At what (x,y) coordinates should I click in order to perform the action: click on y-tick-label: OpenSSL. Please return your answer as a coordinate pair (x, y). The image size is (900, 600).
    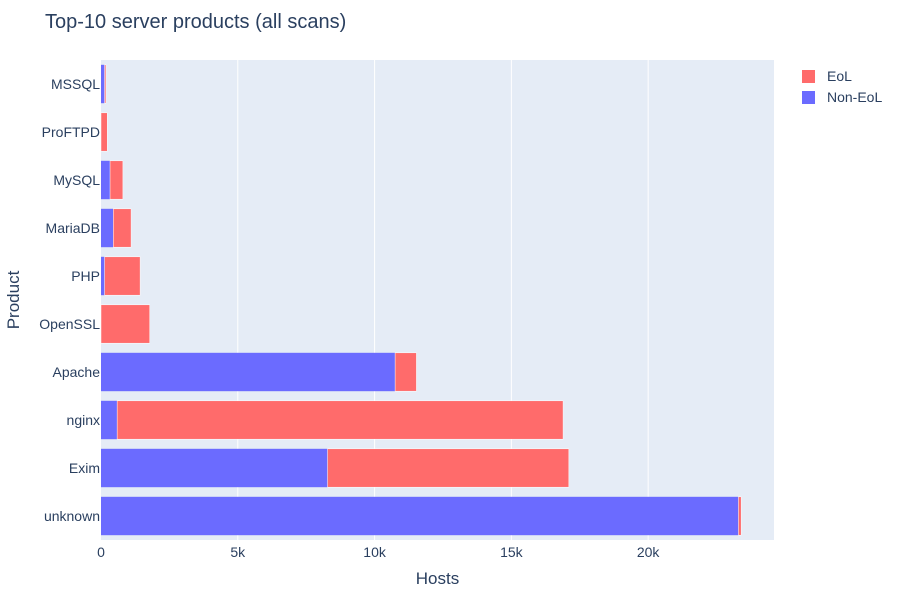
    Looking at the image, I should click on (69, 324).